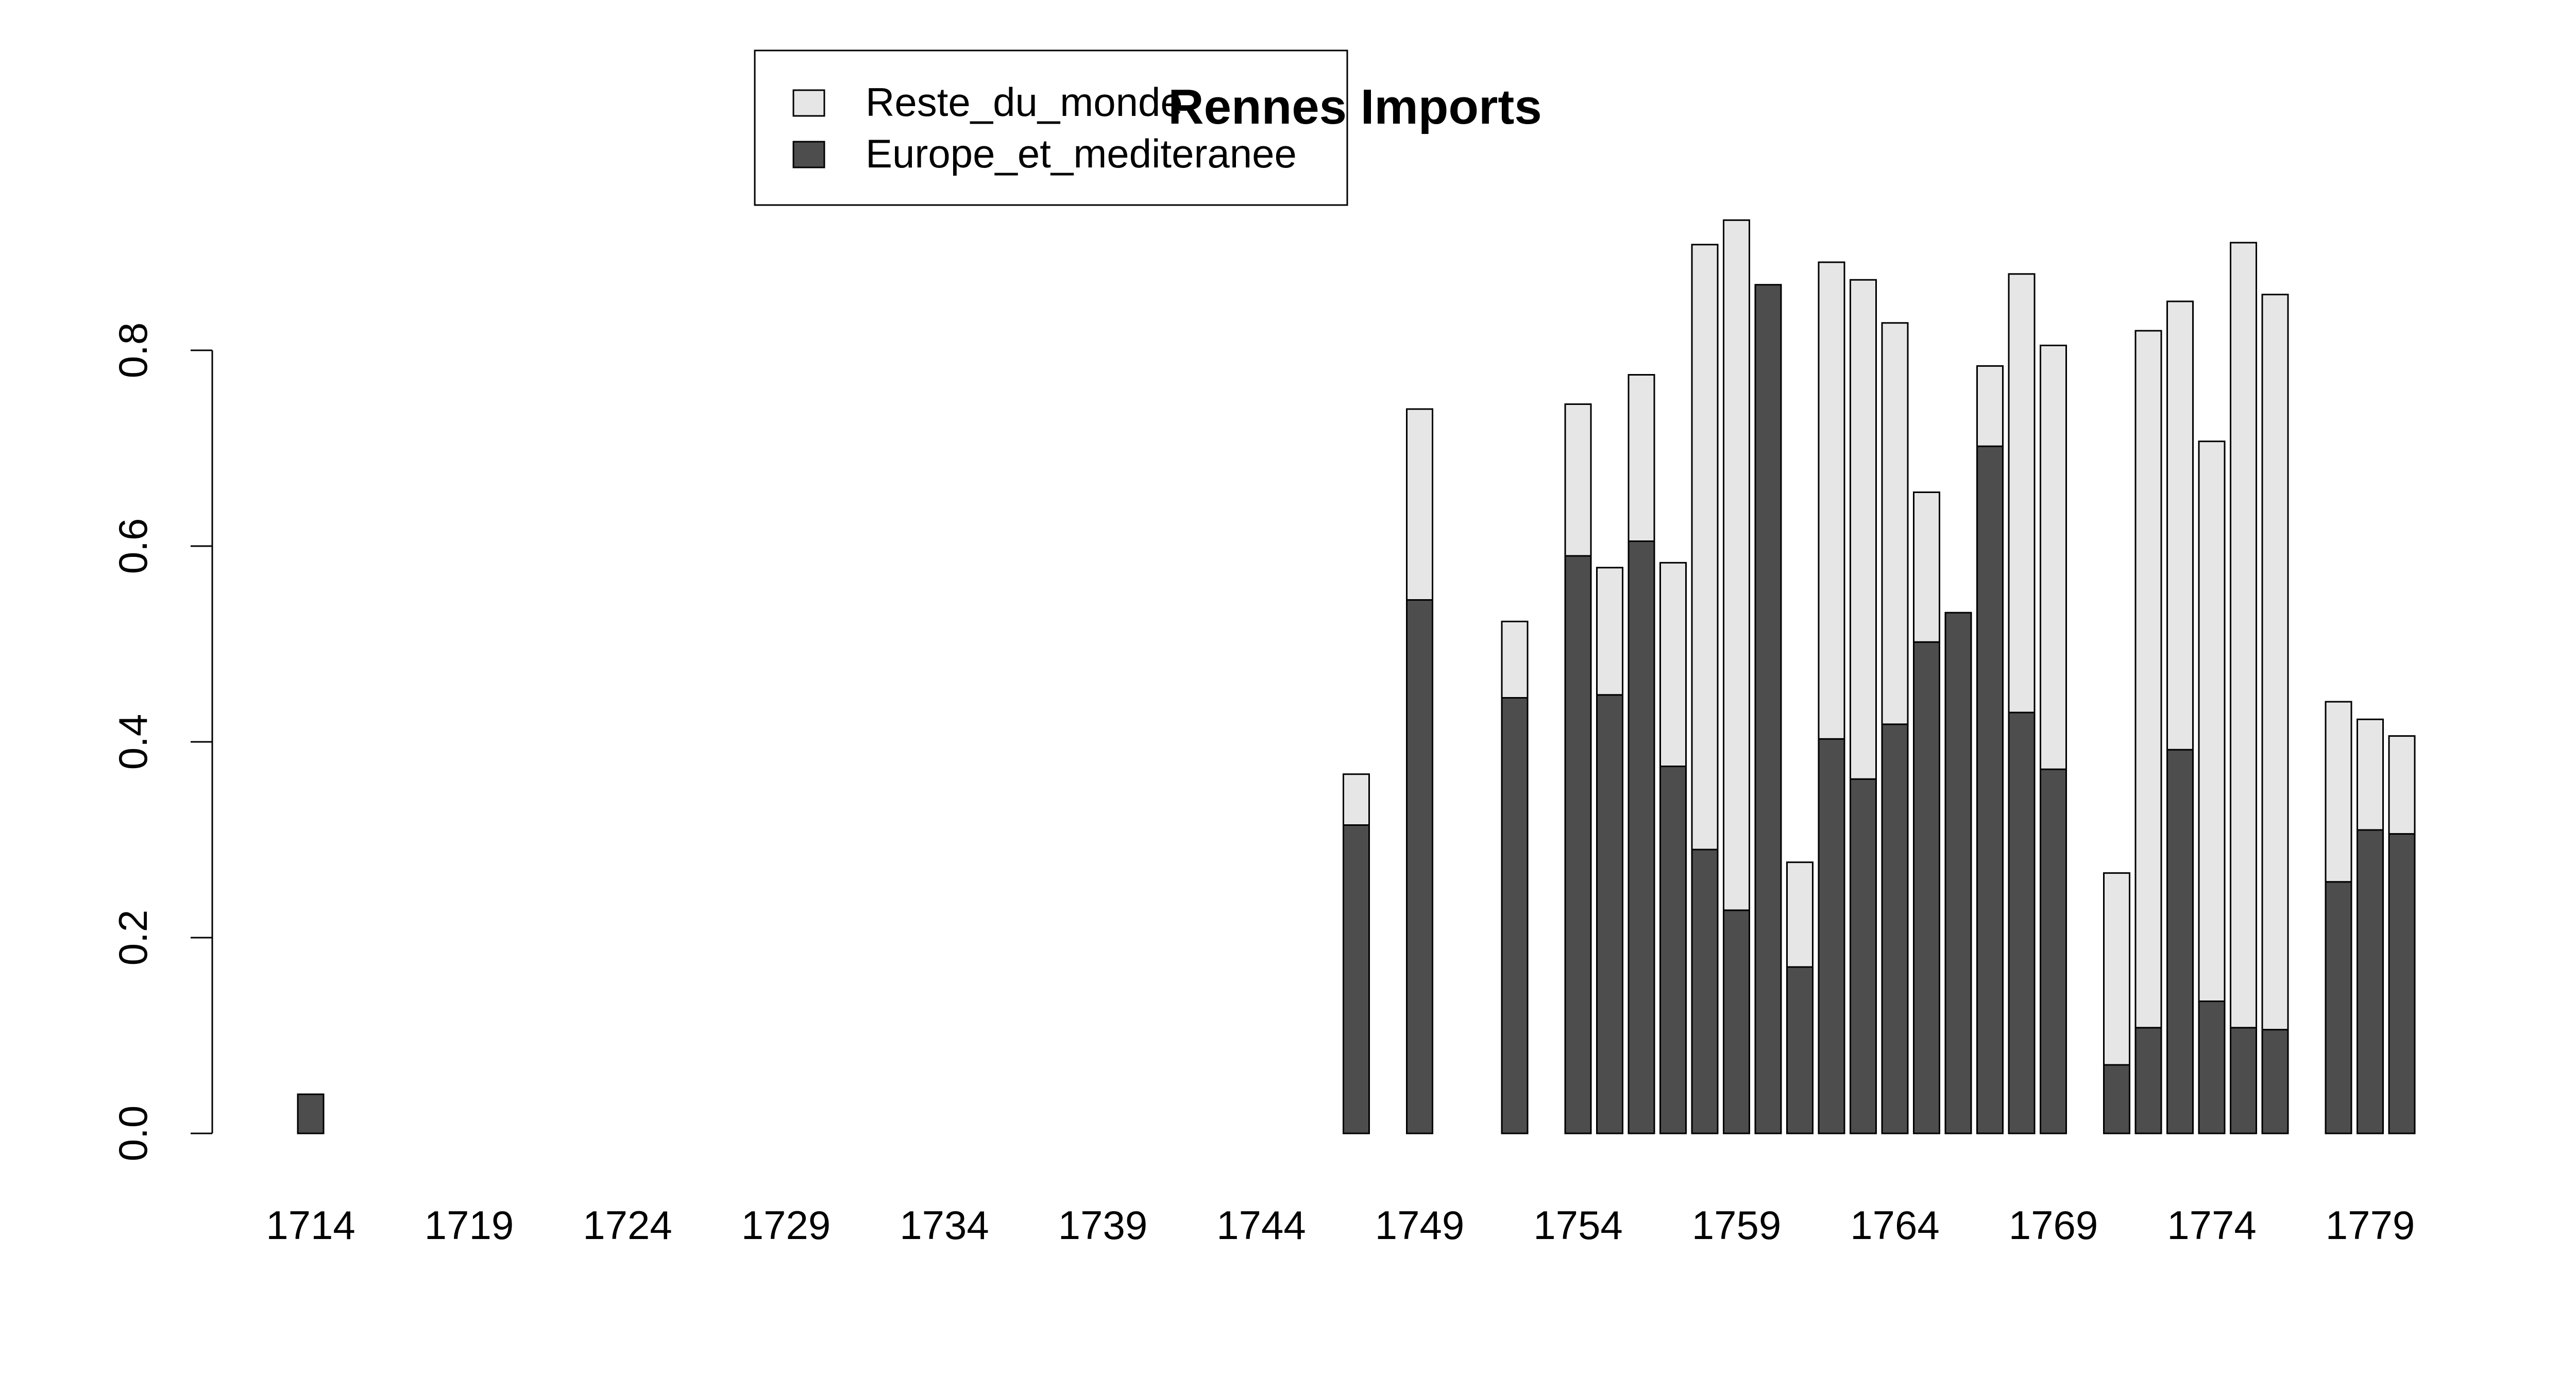 The width and height of the screenshot is (2576, 1391). Describe the element at coordinates (2370, 1225) in the screenshot. I see `x-tick-label: 1779` at that location.